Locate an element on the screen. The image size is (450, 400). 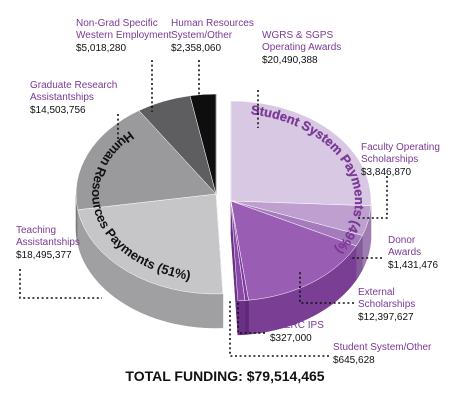
slice-value: $645,628 is located at coordinates (354, 360).